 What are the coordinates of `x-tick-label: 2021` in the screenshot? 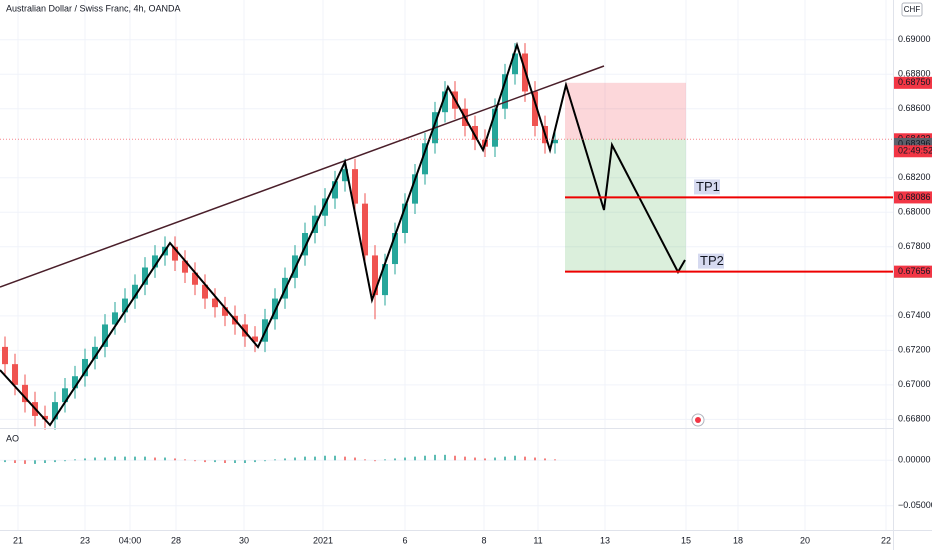 It's located at (323, 540).